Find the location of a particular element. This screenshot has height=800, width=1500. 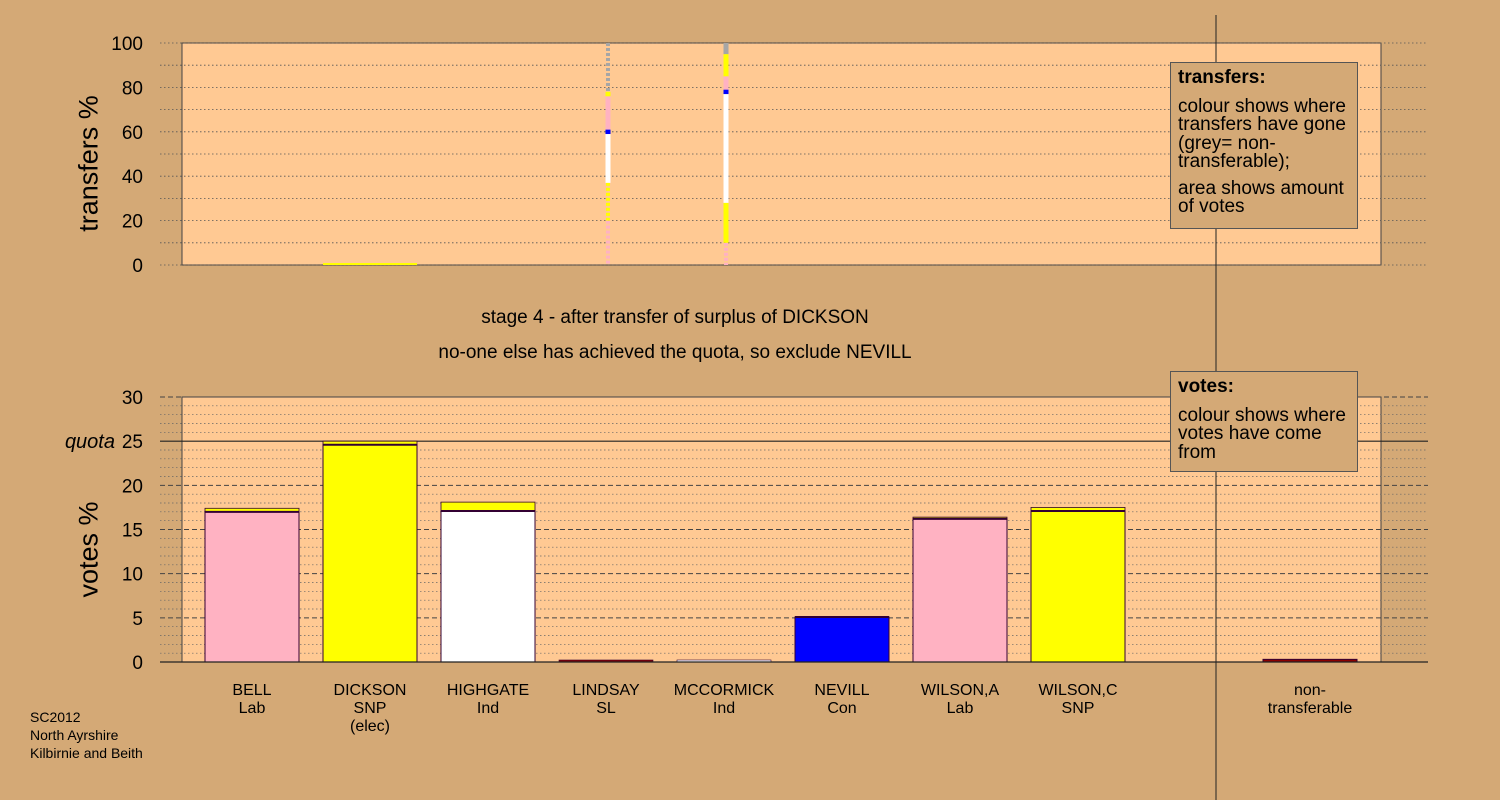

votes-axis-title: votes % is located at coordinates (88, 549).